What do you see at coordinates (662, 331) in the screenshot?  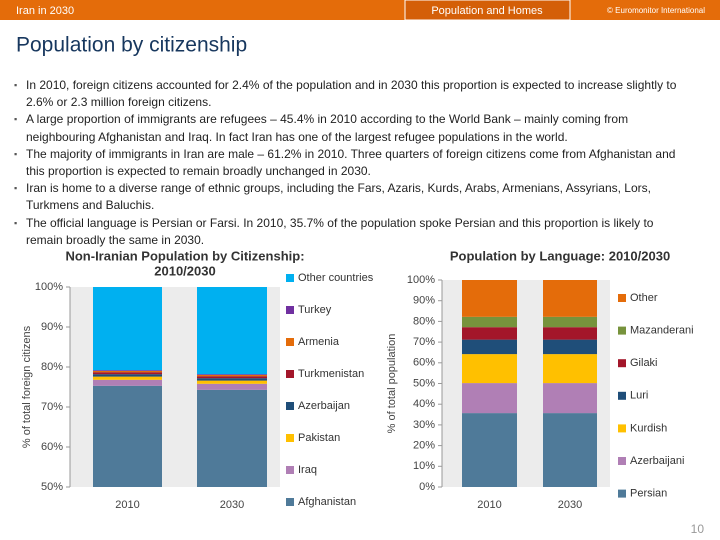 I see `legend-label: Mazanderani` at bounding box center [662, 331].